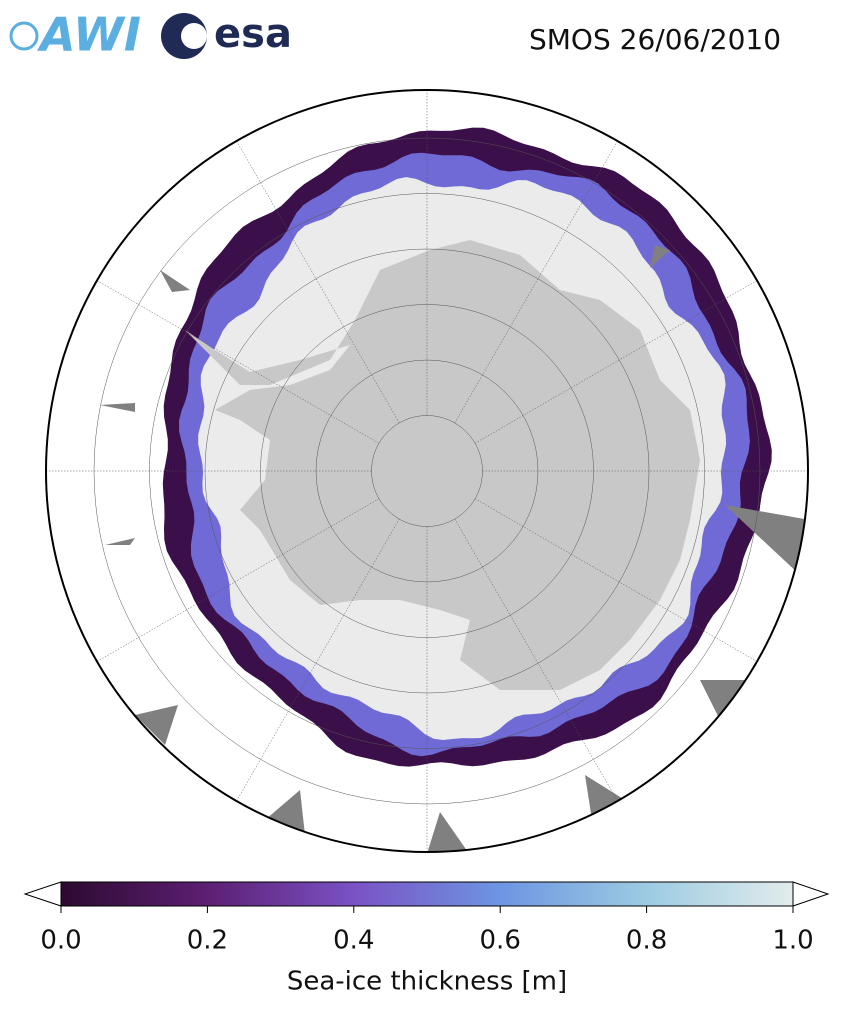  I want to click on colorbar-tick-label: 0.4, so click(353, 941).